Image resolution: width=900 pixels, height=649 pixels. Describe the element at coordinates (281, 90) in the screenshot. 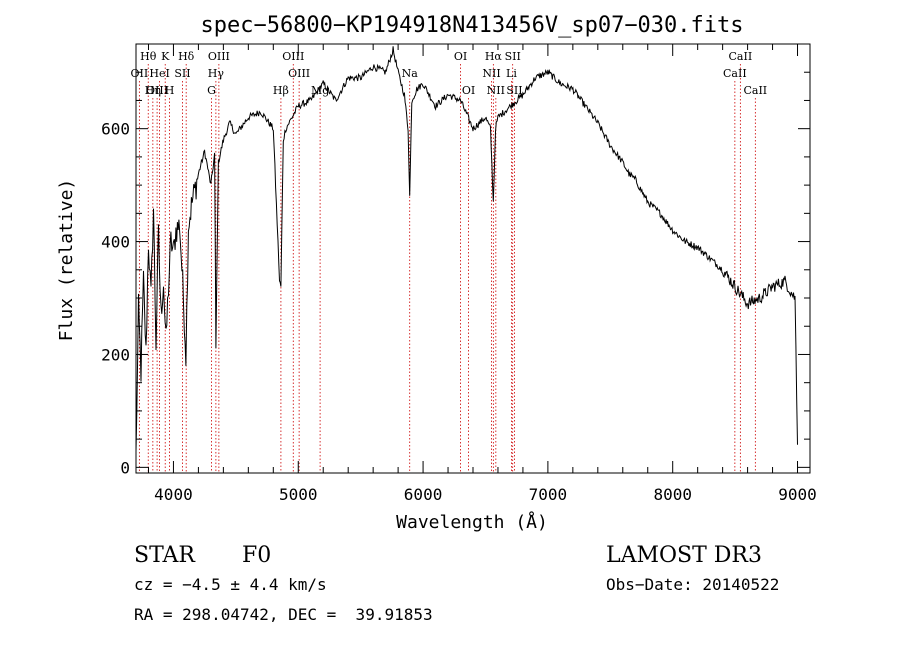

I see `line-marker-label: Hβ` at that location.